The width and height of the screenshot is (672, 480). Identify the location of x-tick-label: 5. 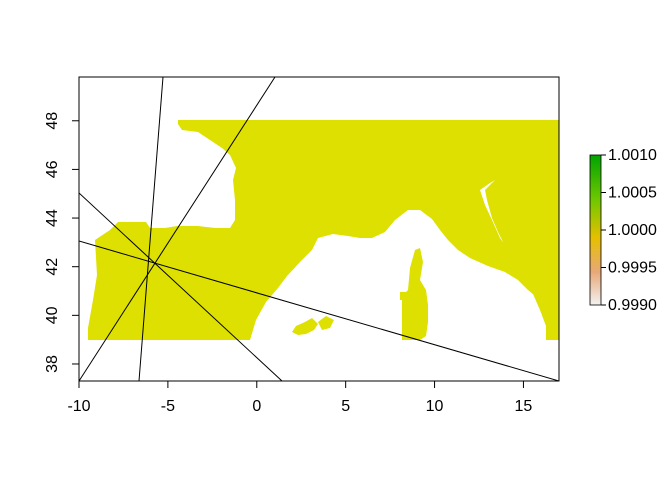
(345, 406).